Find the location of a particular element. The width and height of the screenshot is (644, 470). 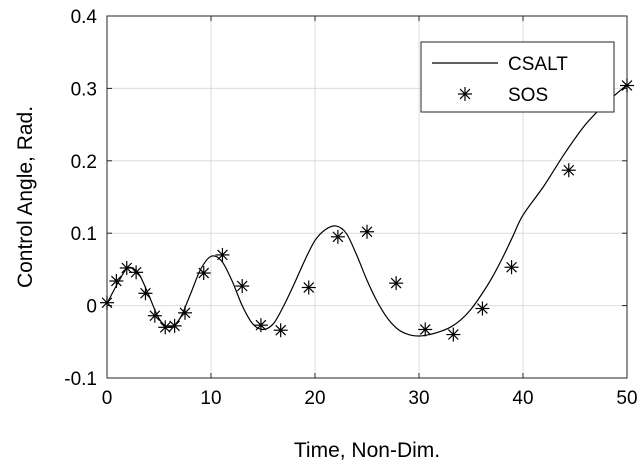

x-tick-label: 0 is located at coordinates (107, 398).